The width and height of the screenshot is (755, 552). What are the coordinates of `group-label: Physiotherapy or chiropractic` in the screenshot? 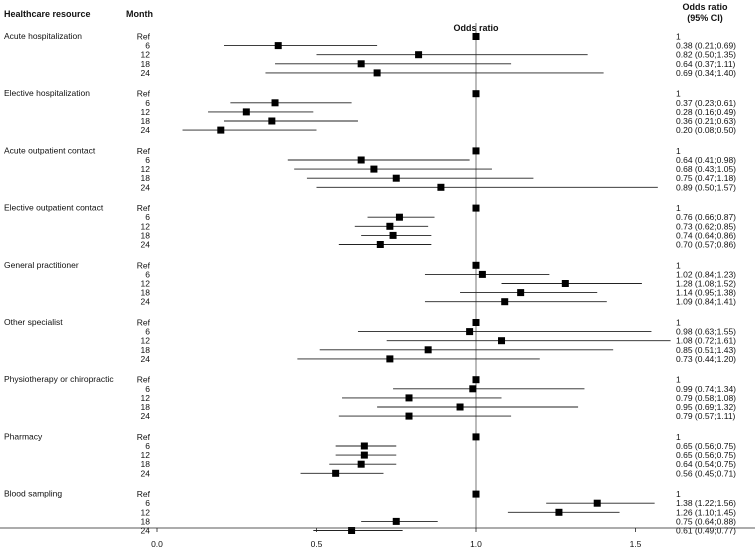 It's located at (59, 379).